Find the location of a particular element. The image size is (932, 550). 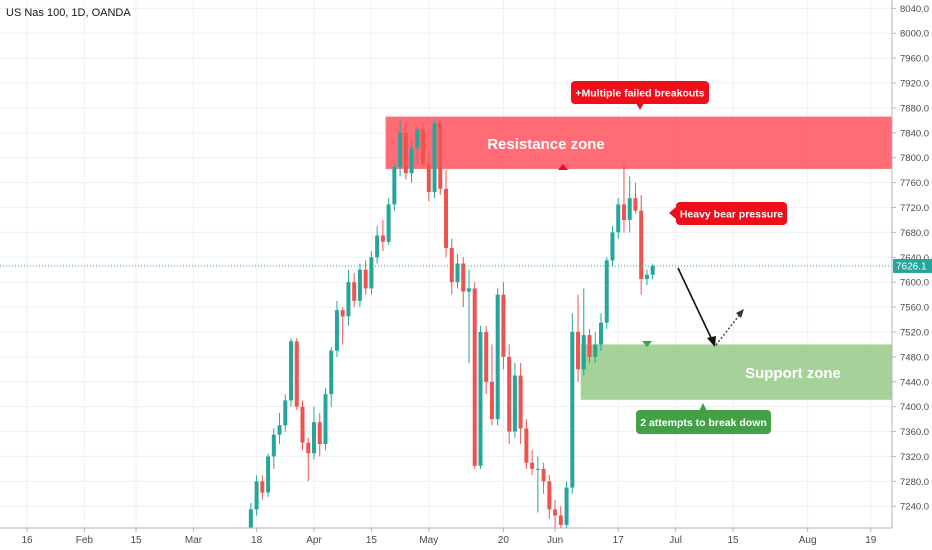

x-axis-background is located at coordinates (466, 539).